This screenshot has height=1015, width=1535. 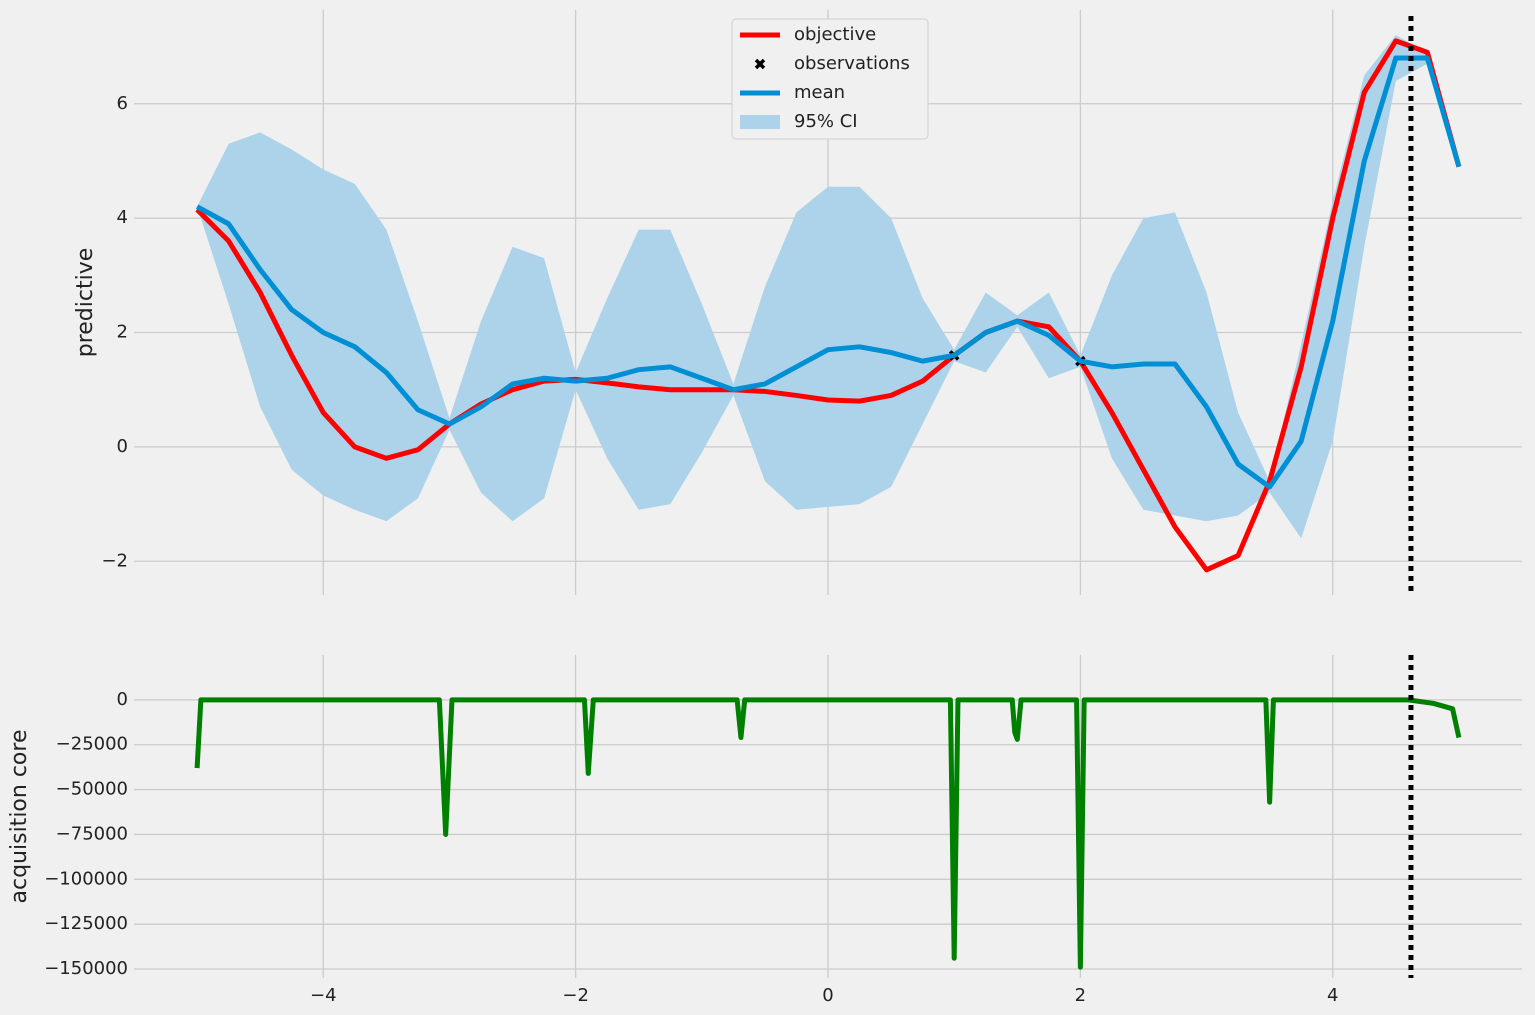 I want to click on x-tick-label: 2, so click(x=1080, y=995).